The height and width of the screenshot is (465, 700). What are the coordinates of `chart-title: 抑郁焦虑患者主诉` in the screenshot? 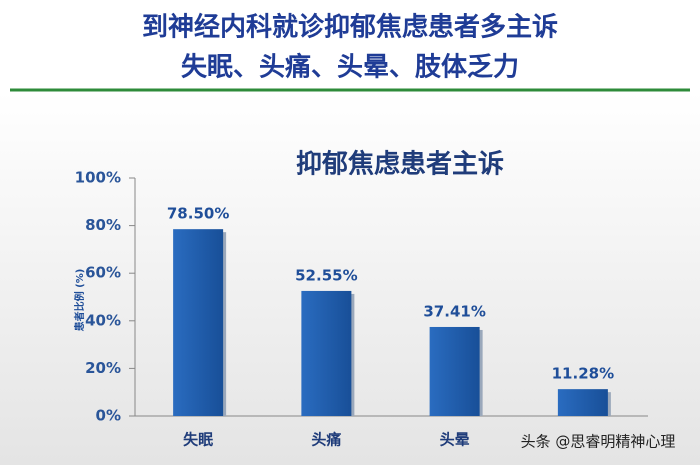 It's located at (400, 164).